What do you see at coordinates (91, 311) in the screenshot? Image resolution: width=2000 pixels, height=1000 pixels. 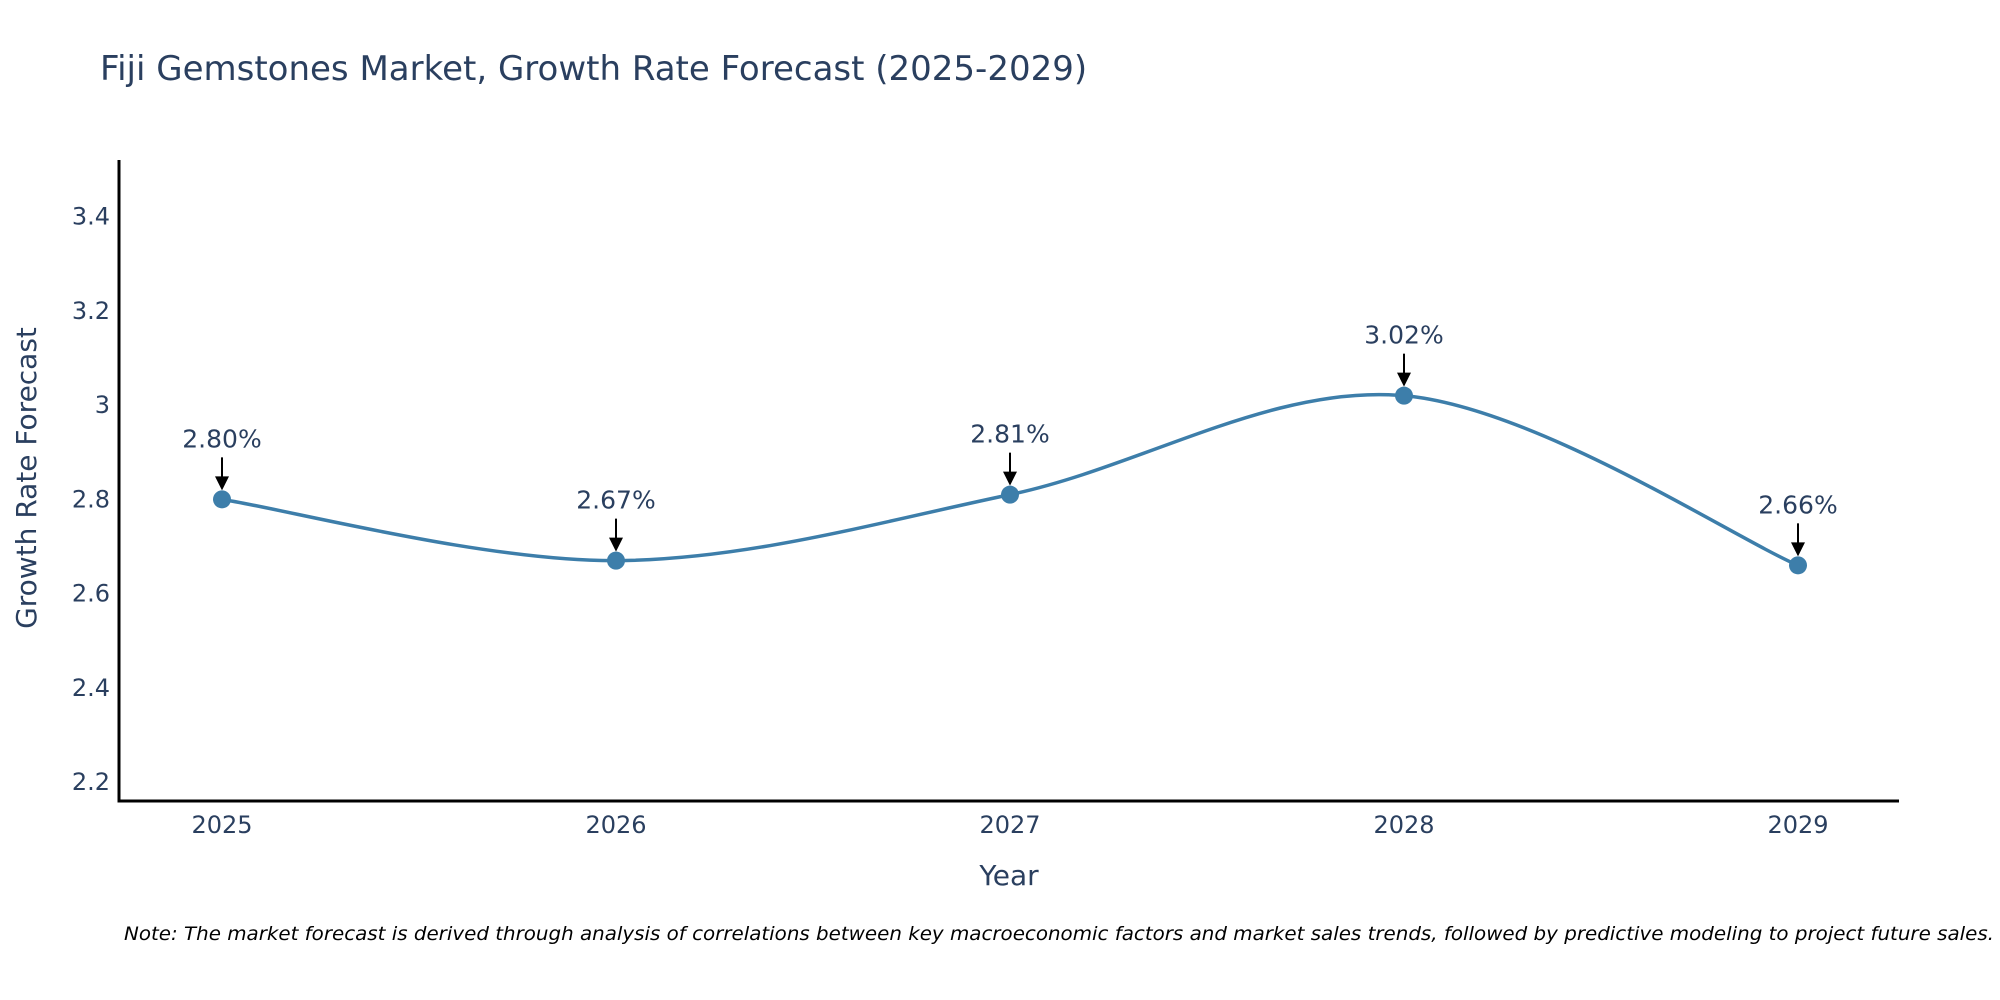 I see `y-tick-label: 3.2` at bounding box center [91, 311].